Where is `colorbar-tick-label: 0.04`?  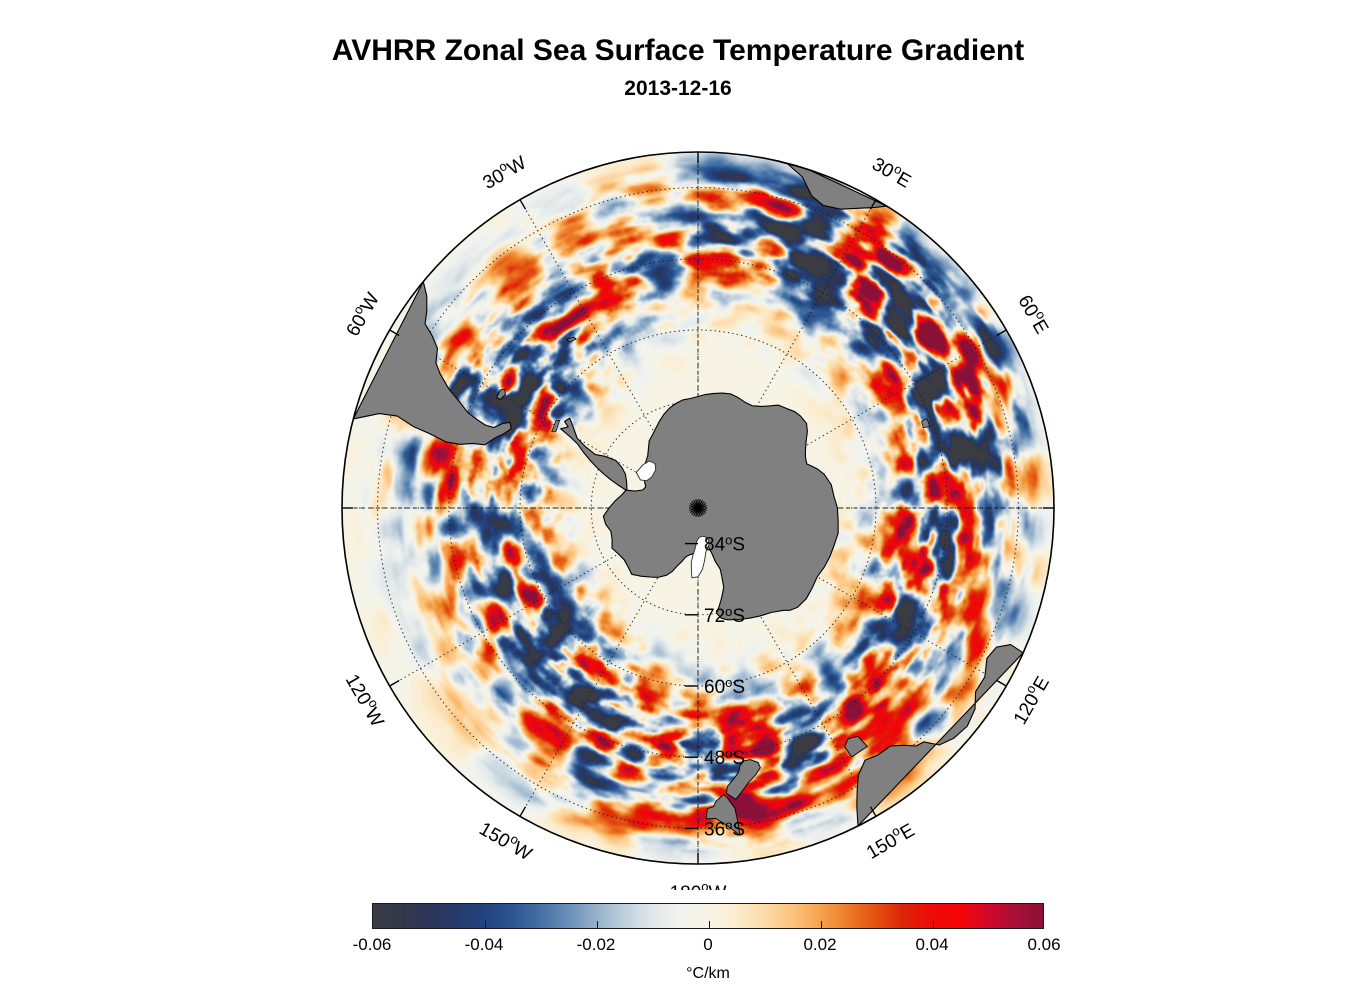
colorbar-tick-label: 0.04 is located at coordinates (932, 944).